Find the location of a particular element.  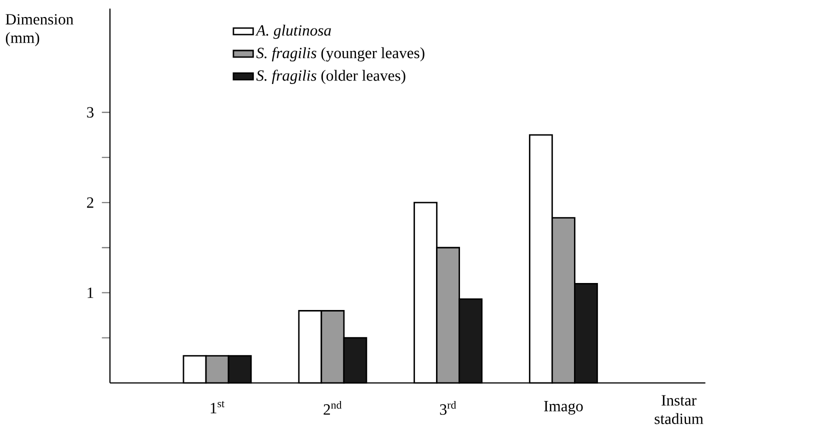

legend-label: S. fragilis (younger leaves) is located at coordinates (340, 54).